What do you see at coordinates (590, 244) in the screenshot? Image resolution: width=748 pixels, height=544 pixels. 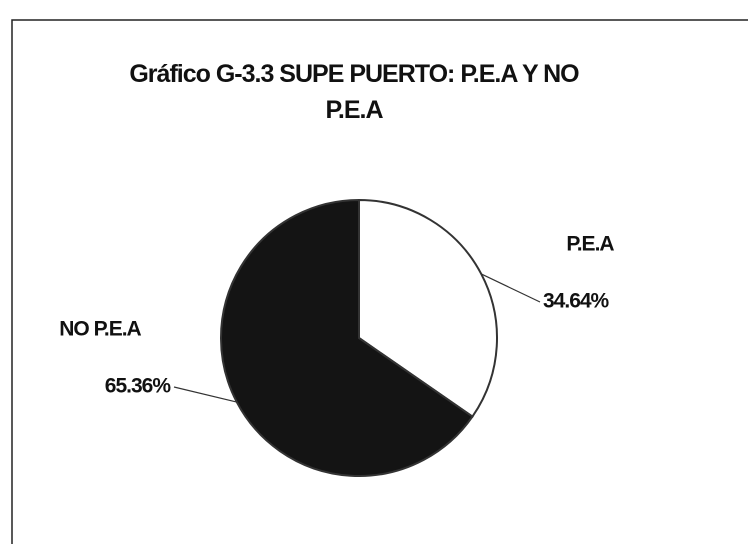 I see `category-label: P.E.A` at bounding box center [590, 244].